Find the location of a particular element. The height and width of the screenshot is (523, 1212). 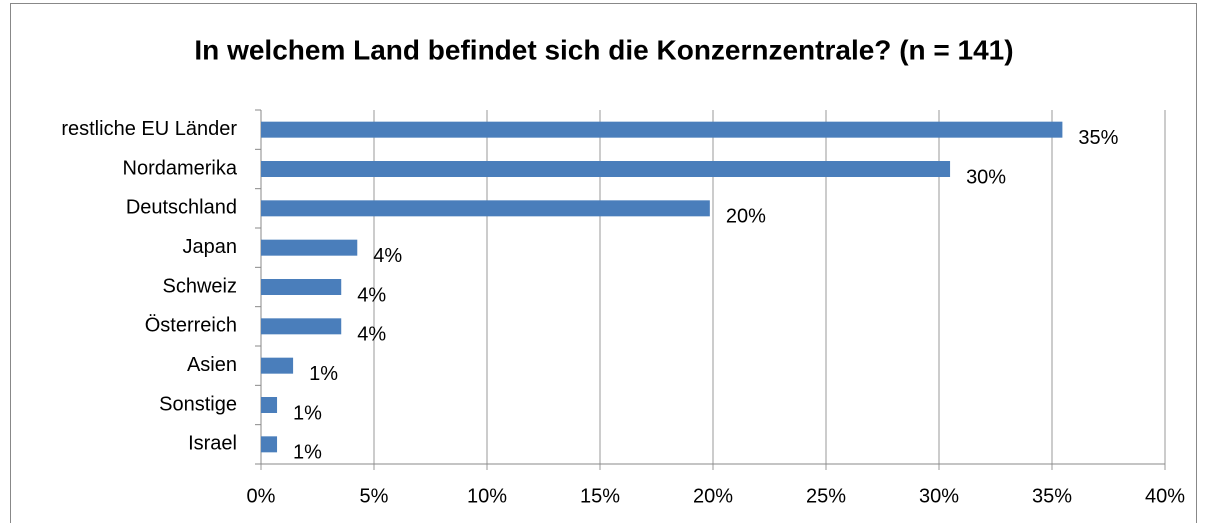

x-tick-label: 15% is located at coordinates (600, 496).